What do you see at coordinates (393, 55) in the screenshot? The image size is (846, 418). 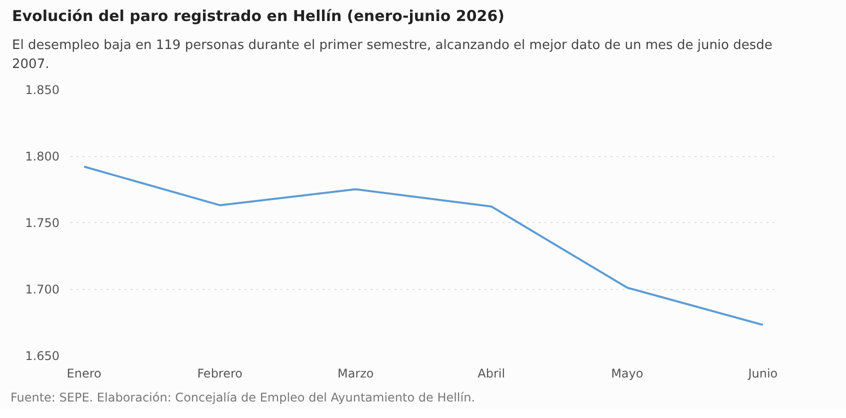 I see `chart-subtitle: El desempleo baja en 119 personas durante el primer semestre, alcanzando el mejor dato de un mes de junio desde 2007.` at bounding box center [393, 55].